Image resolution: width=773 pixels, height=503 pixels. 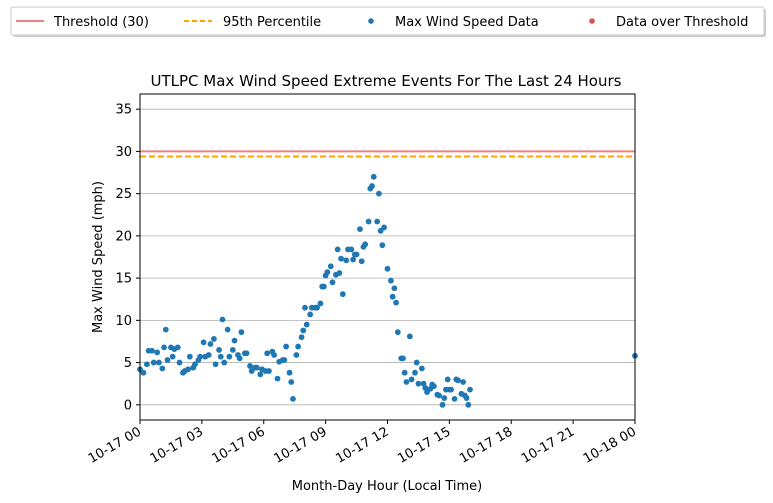 I want to click on y-tick-label: 5, so click(x=128, y=363).